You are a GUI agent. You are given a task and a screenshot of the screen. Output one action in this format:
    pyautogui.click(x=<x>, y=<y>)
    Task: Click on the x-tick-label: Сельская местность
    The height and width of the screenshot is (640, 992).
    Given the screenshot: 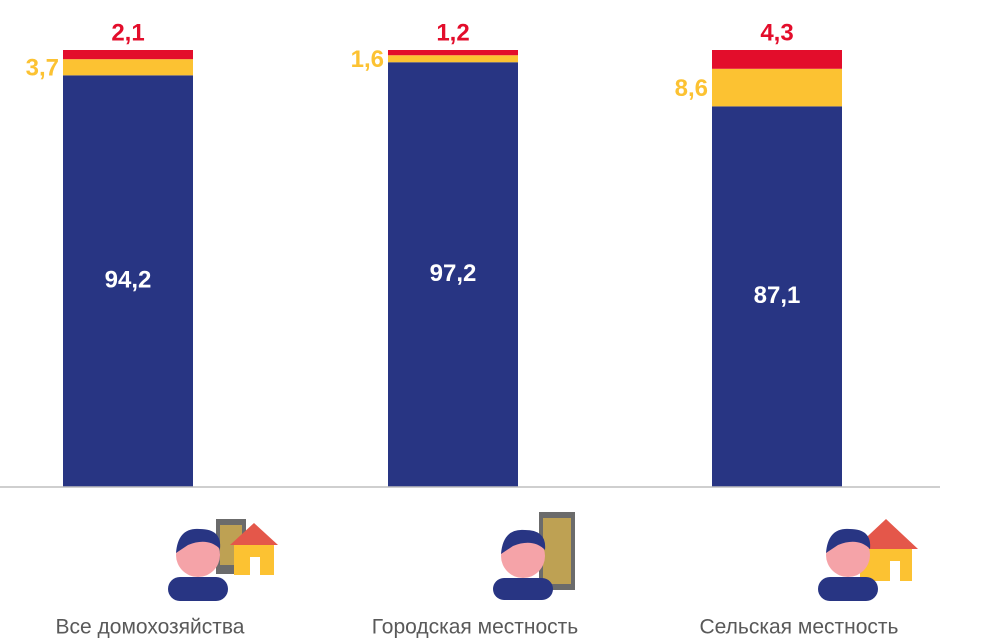 What is the action you would take?
    pyautogui.click(x=799, y=627)
    